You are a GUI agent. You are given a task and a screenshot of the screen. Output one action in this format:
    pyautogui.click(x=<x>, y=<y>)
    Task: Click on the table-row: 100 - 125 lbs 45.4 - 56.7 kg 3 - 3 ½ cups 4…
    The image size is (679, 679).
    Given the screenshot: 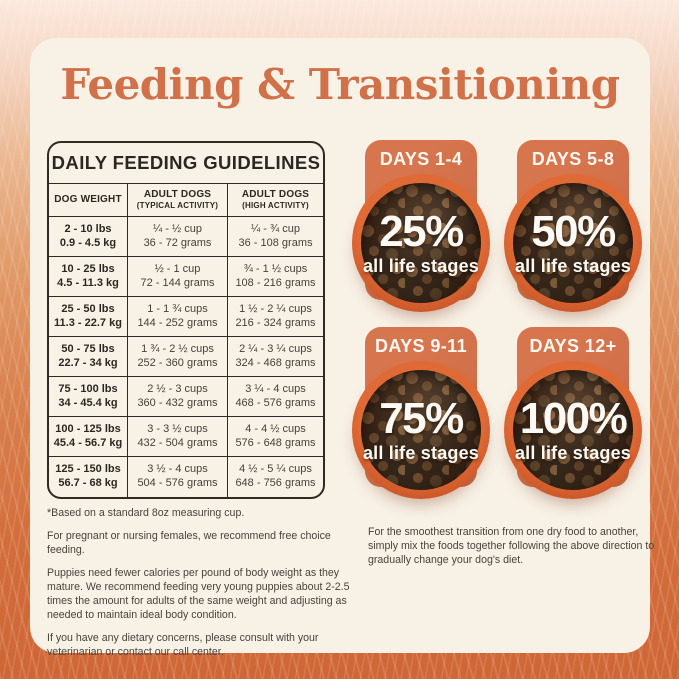 What is the action you would take?
    pyautogui.click(x=186, y=437)
    